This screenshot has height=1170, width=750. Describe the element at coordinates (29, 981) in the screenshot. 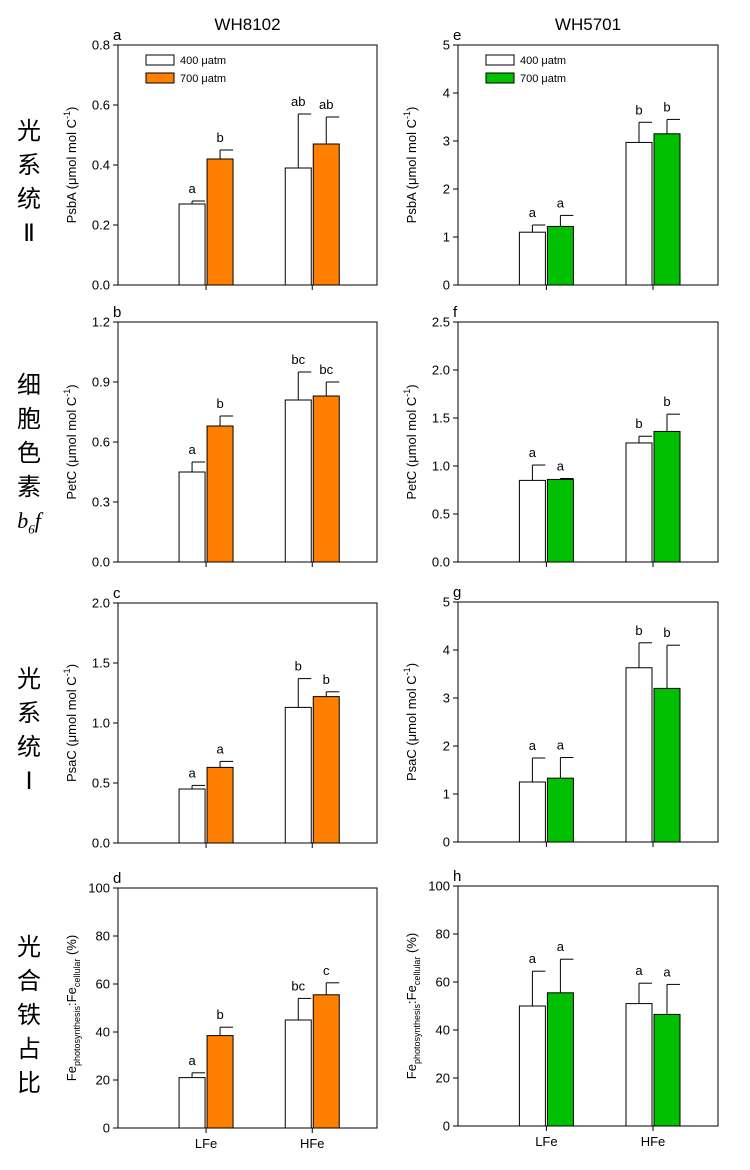

I see `row-label-char: 合` at that location.